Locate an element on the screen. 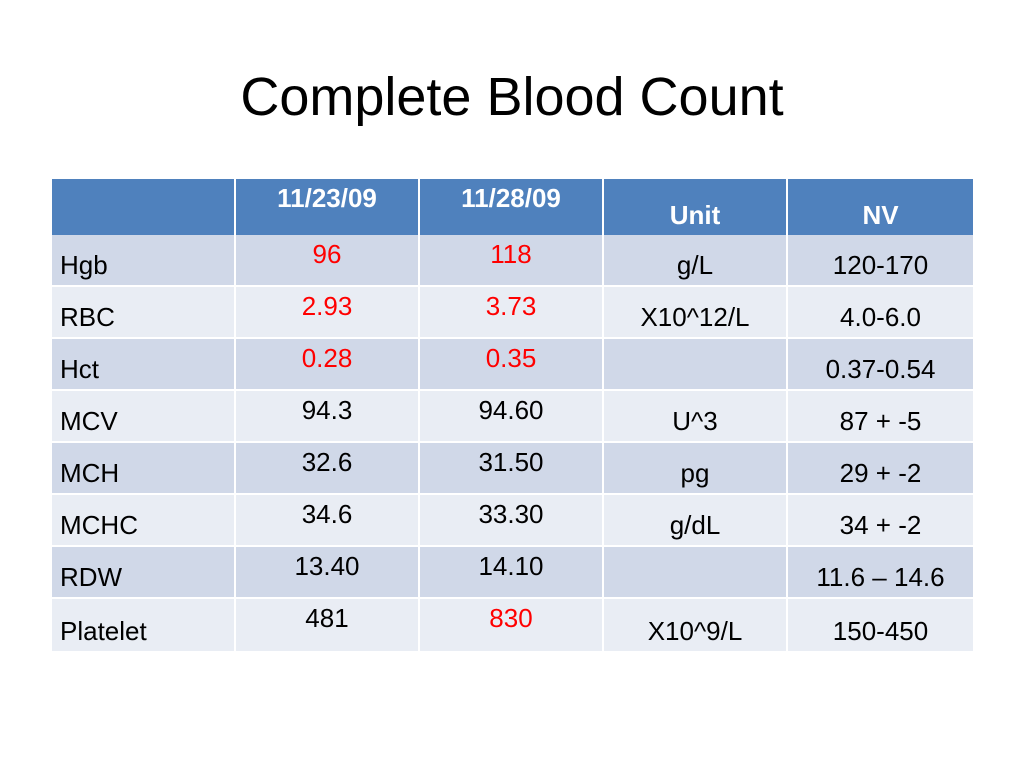  unit-cell: pg is located at coordinates (696, 469).